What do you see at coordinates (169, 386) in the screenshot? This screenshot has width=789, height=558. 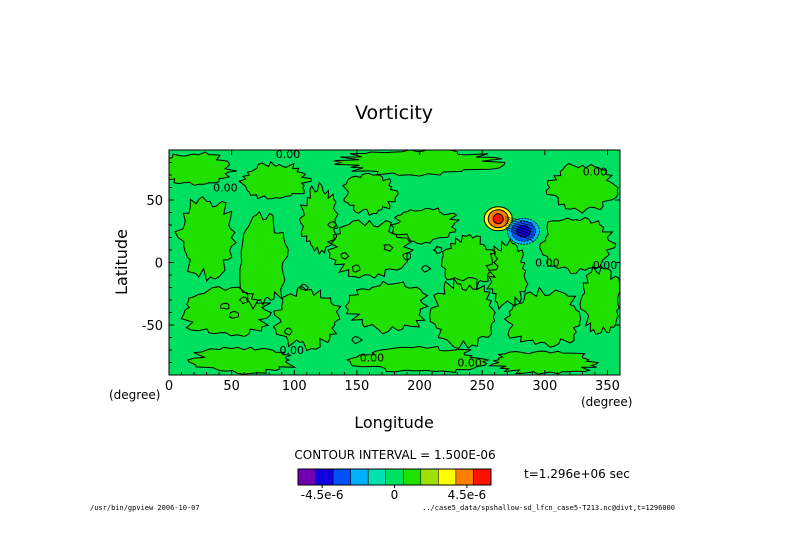 I see `x-tick-label: 0` at bounding box center [169, 386].